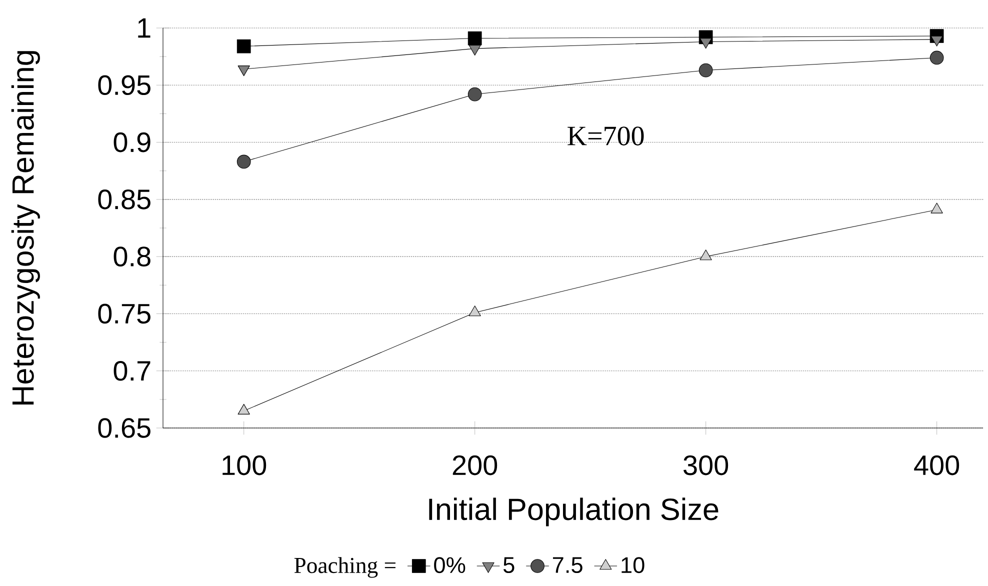 The height and width of the screenshot is (586, 988). I want to click on y-axis-title: Heterozygosity Remaining, so click(25, 227).